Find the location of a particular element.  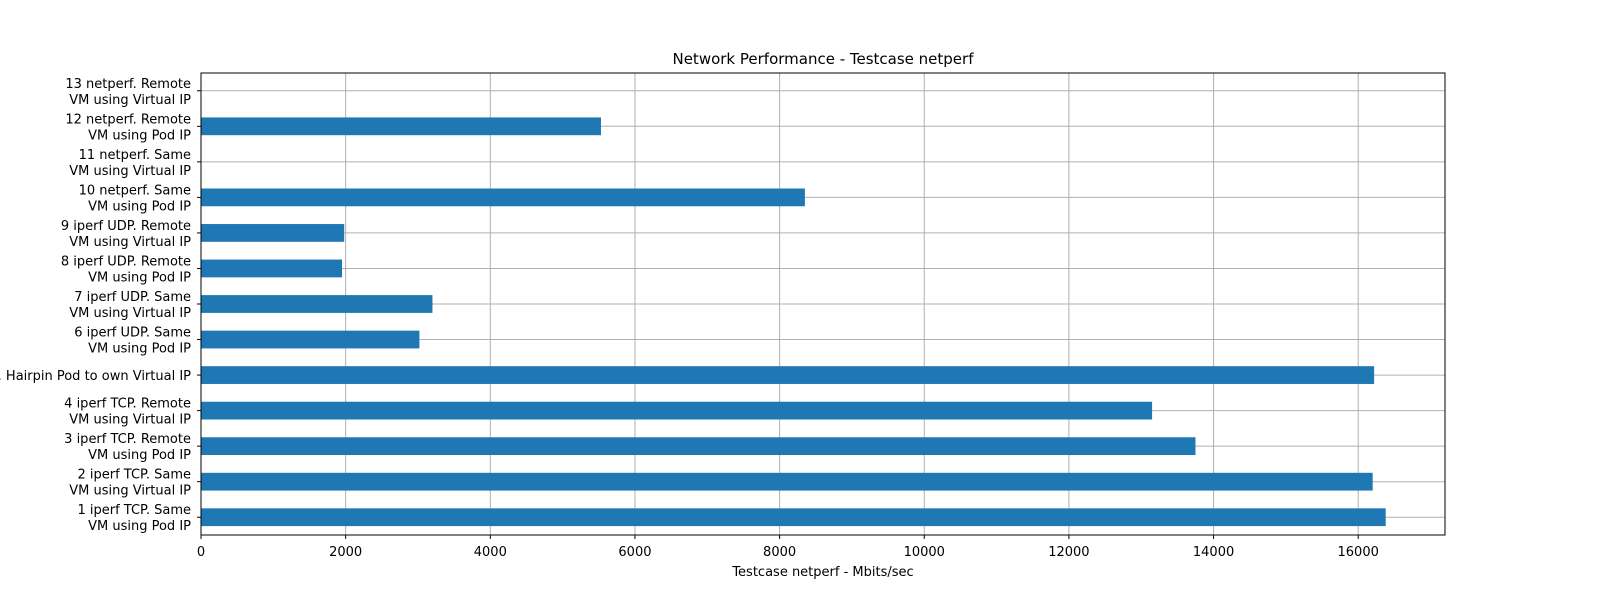

y-tick-label: 2 iperf TCP. Same VM using Virtual IP is located at coordinates (130, 483).